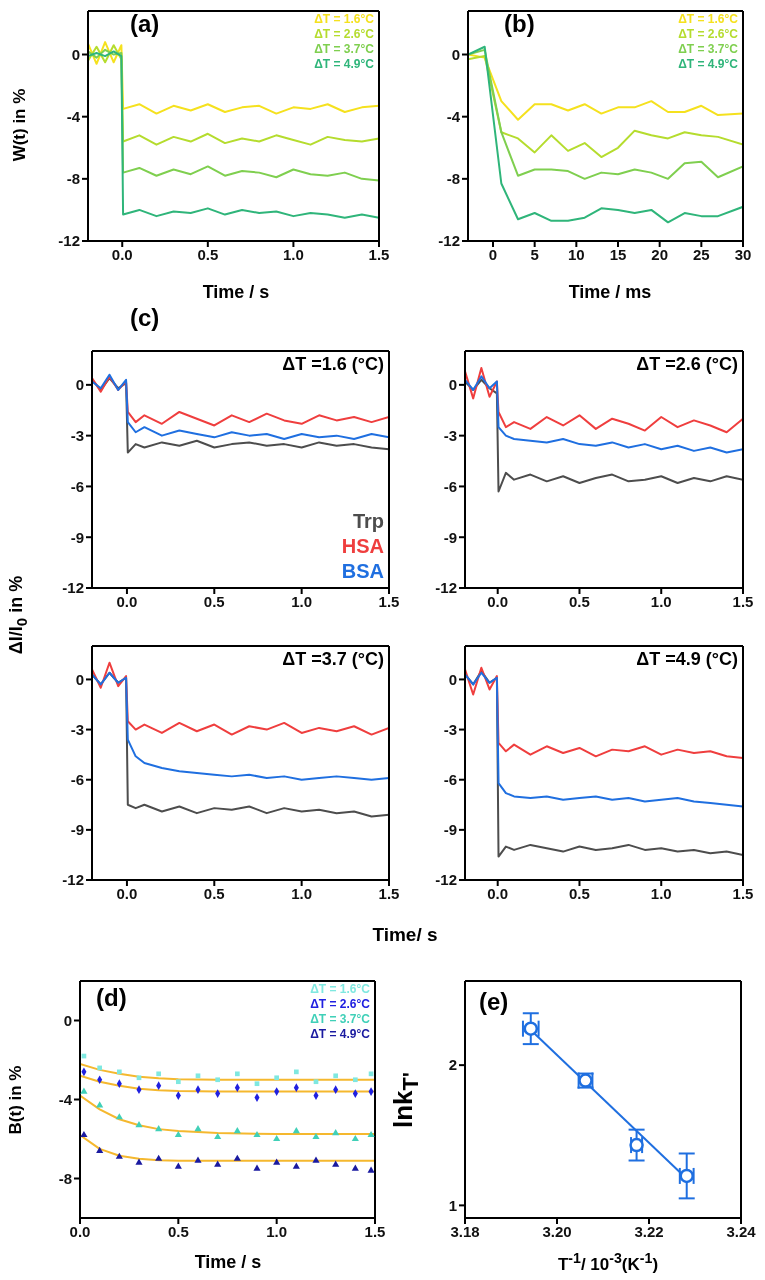 The width and height of the screenshot is (765, 1280). I want to click on chart-title: (b), so click(519, 23).